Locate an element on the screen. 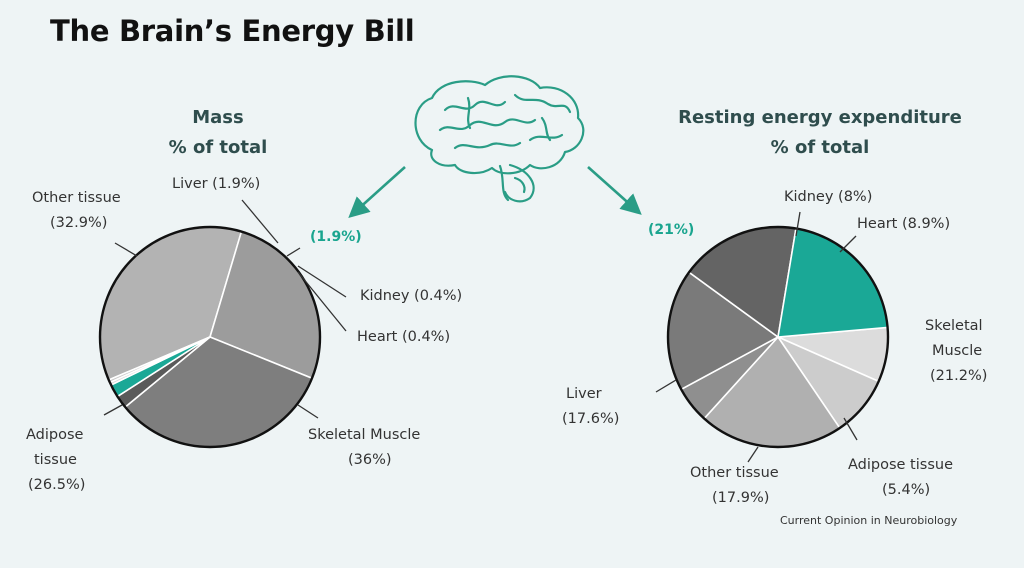 This screenshot has height=568, width=1024. energy-pie-chart is located at coordinates (778, 337).